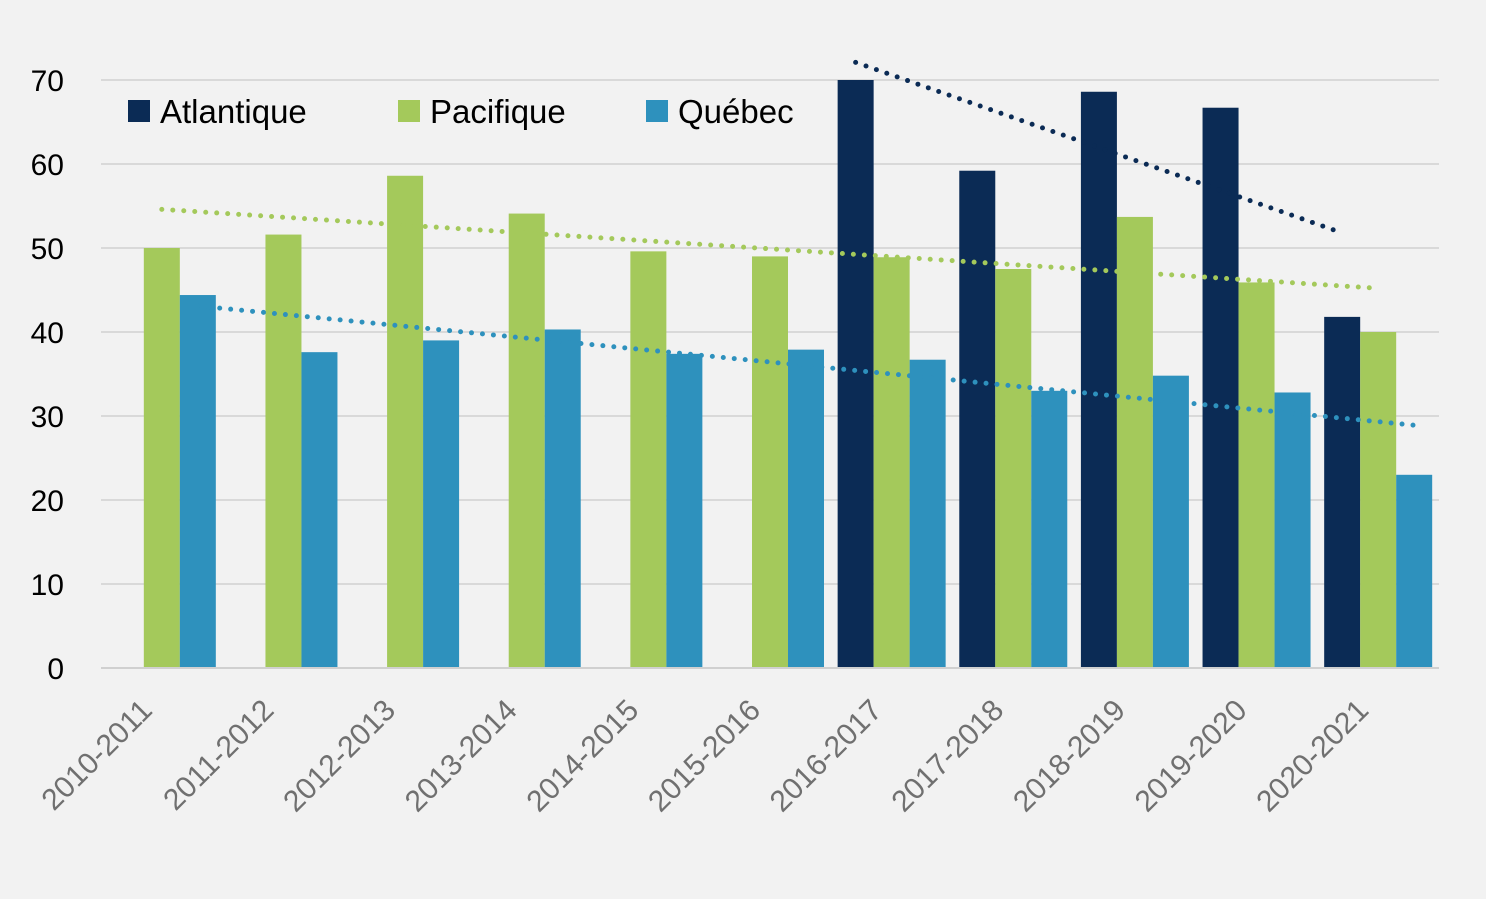 The height and width of the screenshot is (899, 1486). Describe the element at coordinates (1220, 388) in the screenshot. I see `bar-atlantique-2019-2020` at that location.